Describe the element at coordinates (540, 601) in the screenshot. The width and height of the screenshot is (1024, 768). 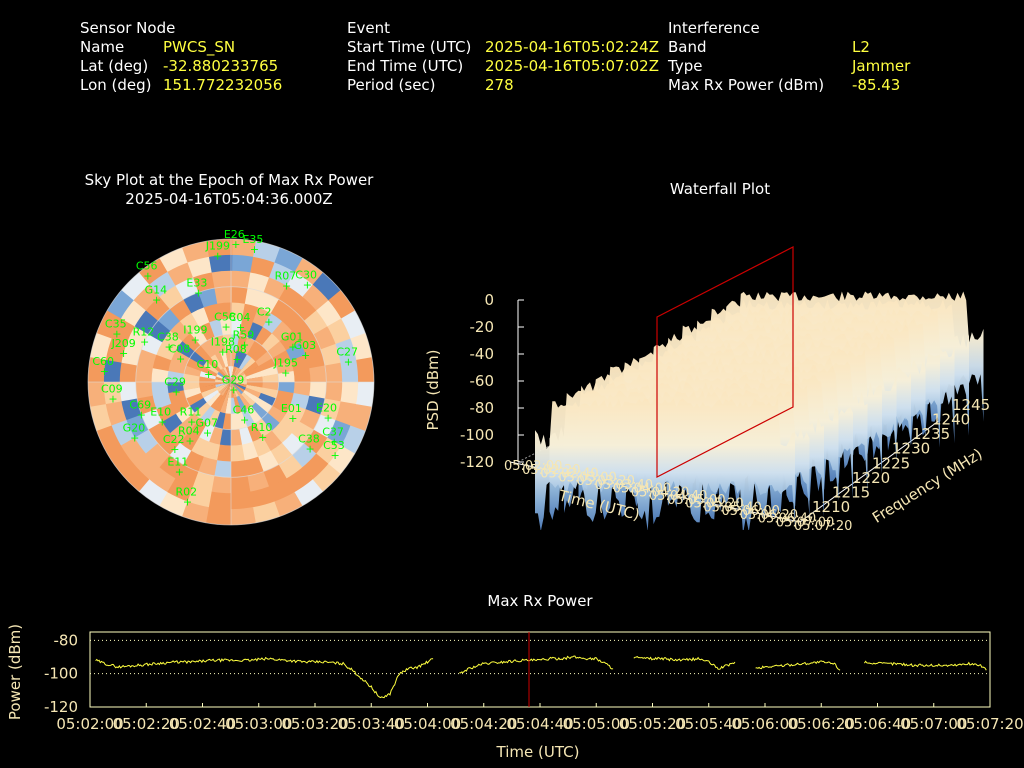
I see `maxrx-title: Max Rx Power` at that location.